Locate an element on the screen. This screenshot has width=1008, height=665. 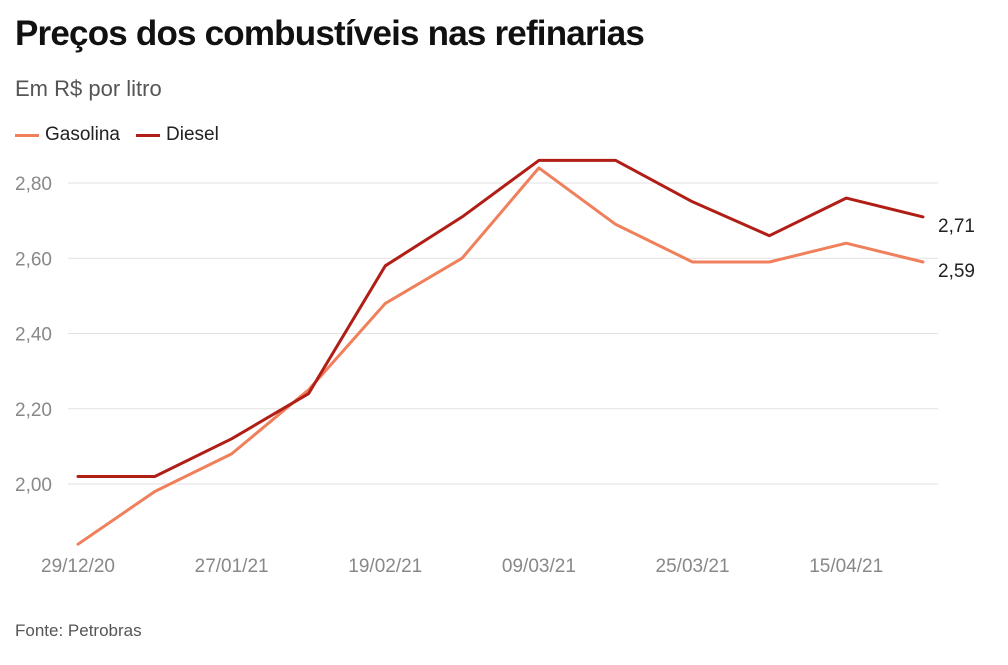
x-tick-label: 25/03/21 is located at coordinates (693, 566).